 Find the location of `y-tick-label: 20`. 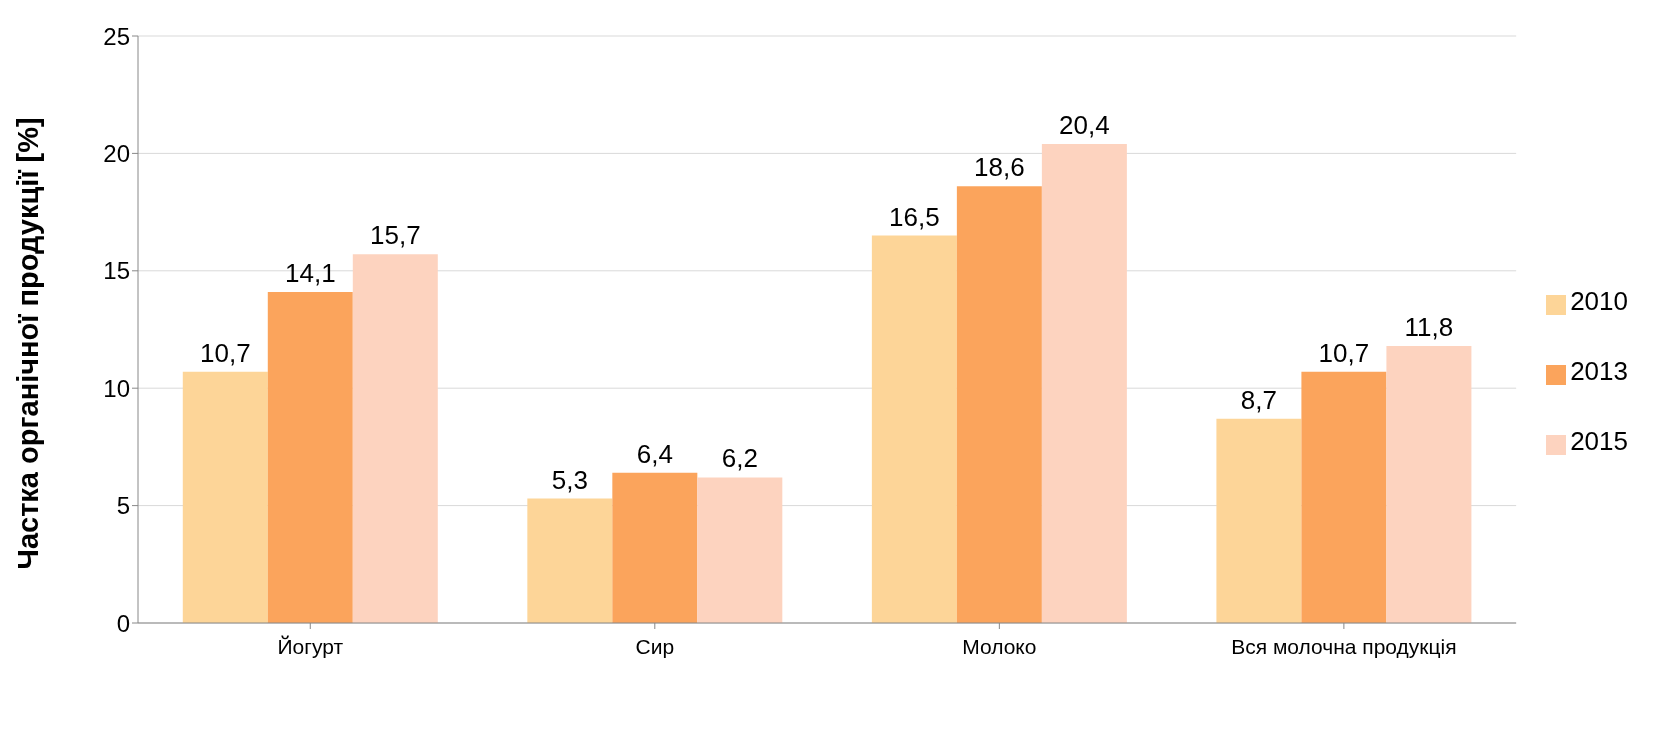

y-tick-label: 20 is located at coordinates (116, 153).